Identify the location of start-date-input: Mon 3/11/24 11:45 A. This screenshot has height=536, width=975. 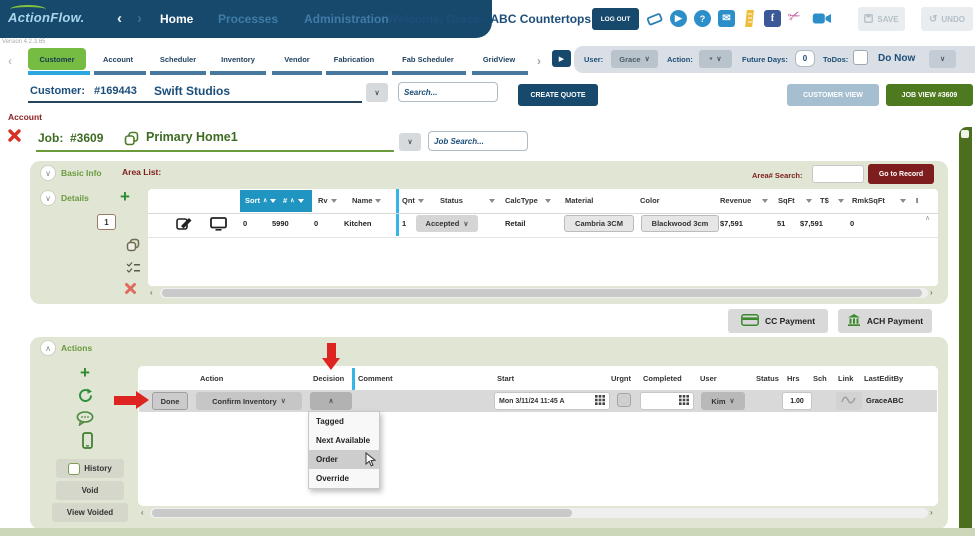
(552, 401).